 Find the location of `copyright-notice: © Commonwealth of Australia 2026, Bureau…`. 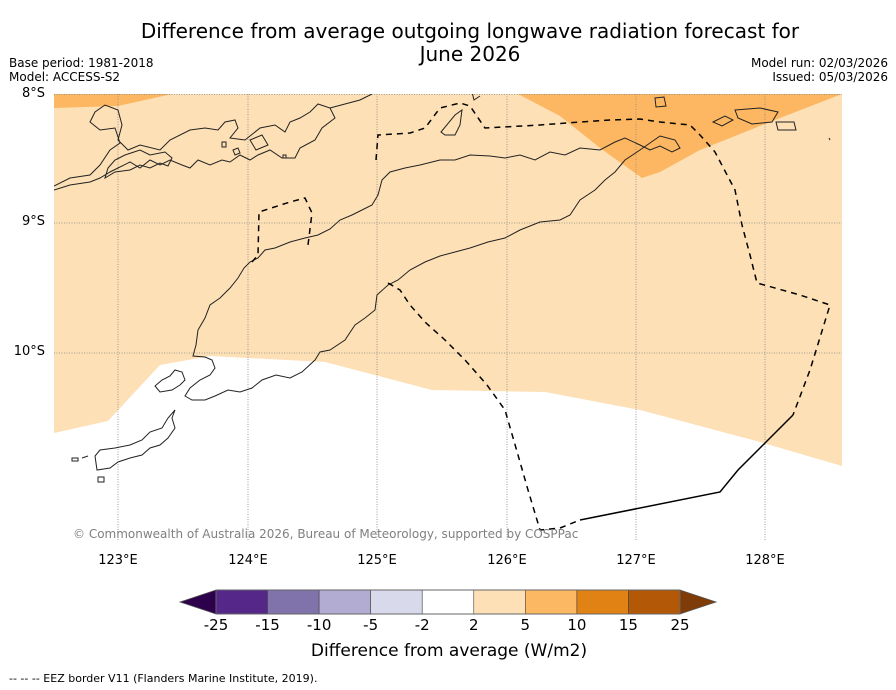

copyright-notice: © Commonwealth of Australia 2026, Bureau… is located at coordinates (326, 534).